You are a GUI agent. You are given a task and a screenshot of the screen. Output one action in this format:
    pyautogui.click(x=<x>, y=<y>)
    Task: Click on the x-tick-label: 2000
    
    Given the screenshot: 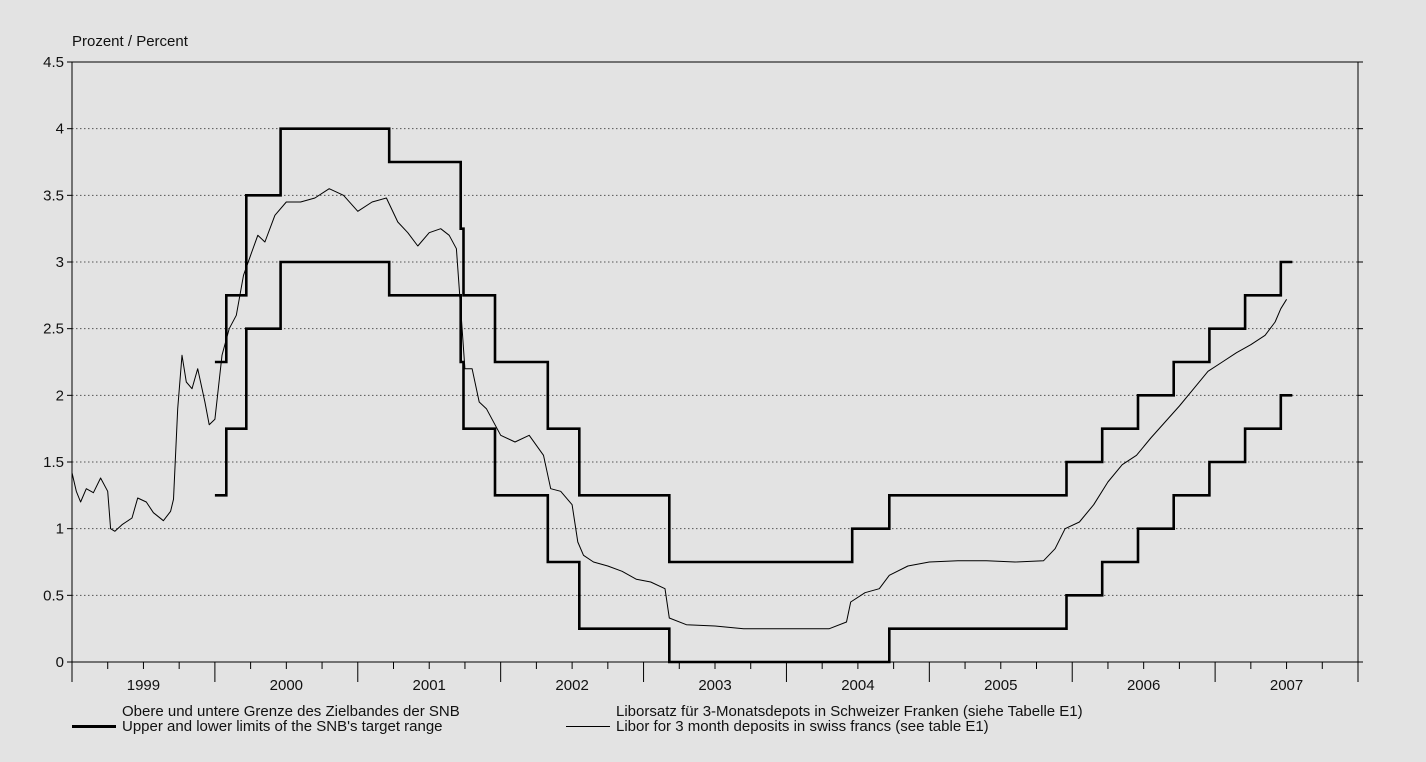 What is the action you would take?
    pyautogui.click(x=286, y=685)
    